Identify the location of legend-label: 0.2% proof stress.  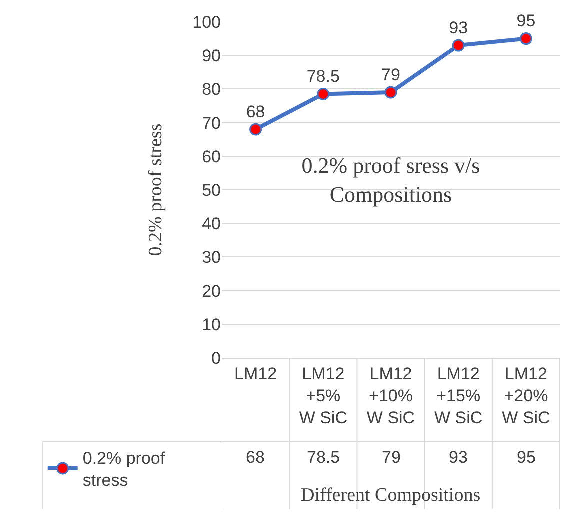
(124, 469).